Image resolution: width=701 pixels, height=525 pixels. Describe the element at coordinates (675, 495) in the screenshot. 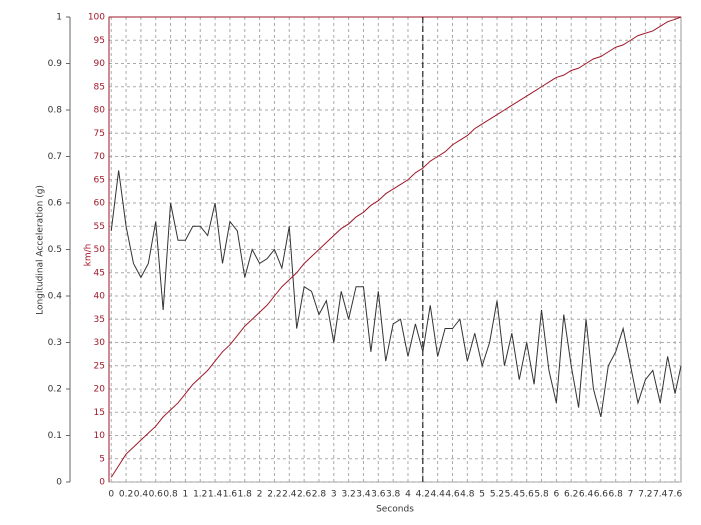

I see `x-tick-label: 7.6` at that location.